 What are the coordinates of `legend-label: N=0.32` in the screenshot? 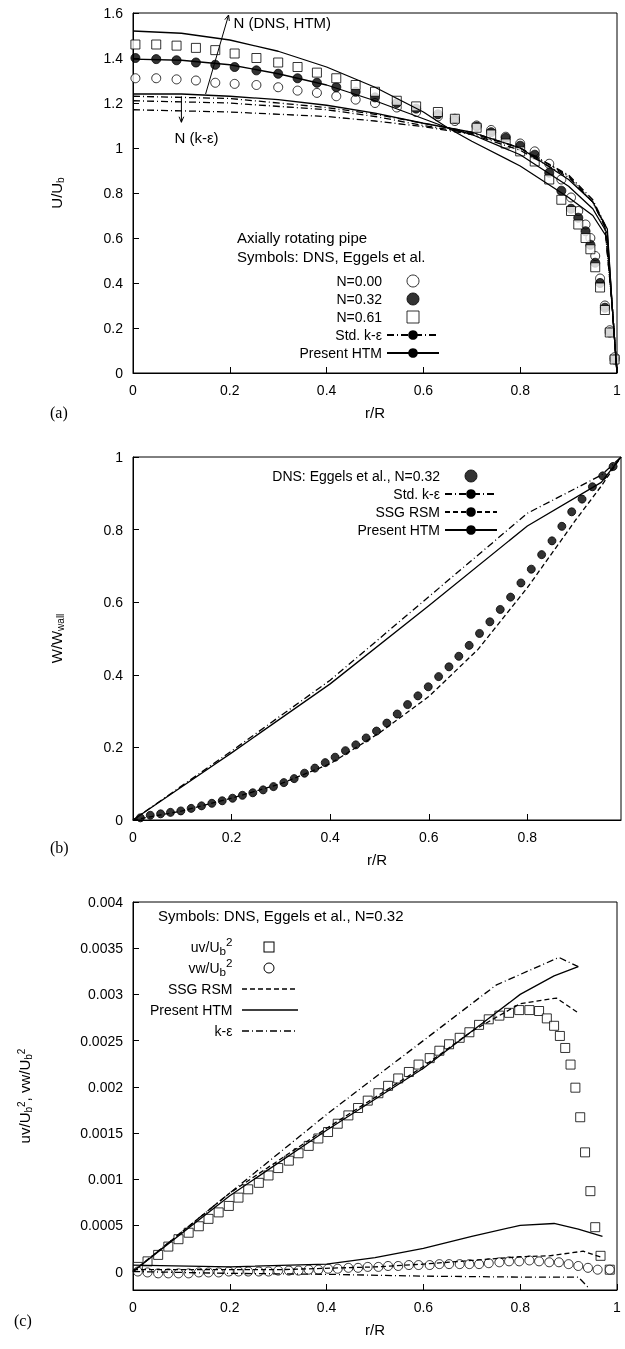 It's located at (359, 299).